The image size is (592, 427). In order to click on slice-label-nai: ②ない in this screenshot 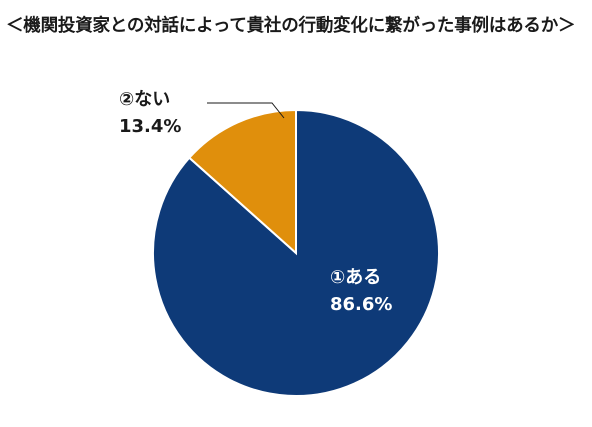, I will do `click(144, 99)`.